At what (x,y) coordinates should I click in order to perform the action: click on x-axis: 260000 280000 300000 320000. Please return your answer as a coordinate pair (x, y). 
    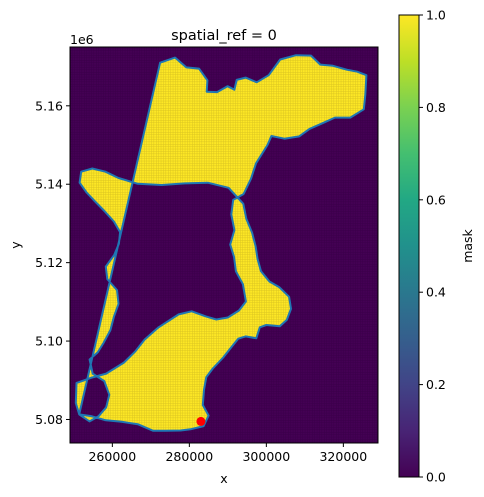
    Looking at the image, I should click on (227, 453).